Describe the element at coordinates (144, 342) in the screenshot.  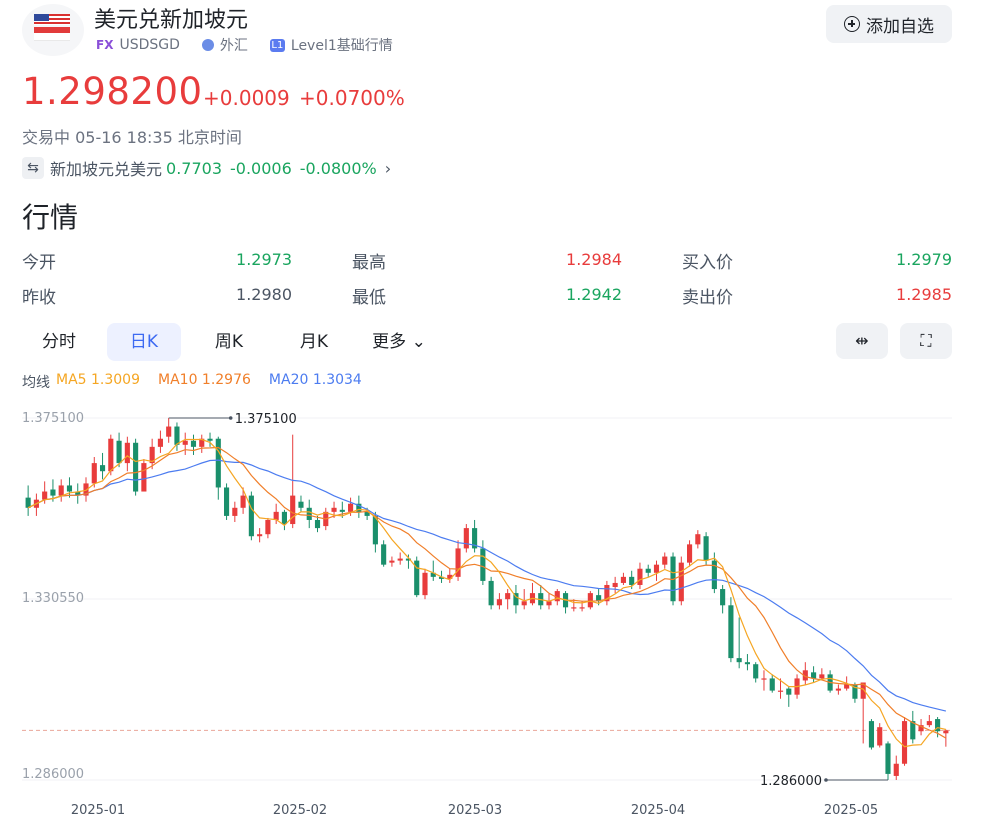
I see `tab-daily-k: 日K` at that location.